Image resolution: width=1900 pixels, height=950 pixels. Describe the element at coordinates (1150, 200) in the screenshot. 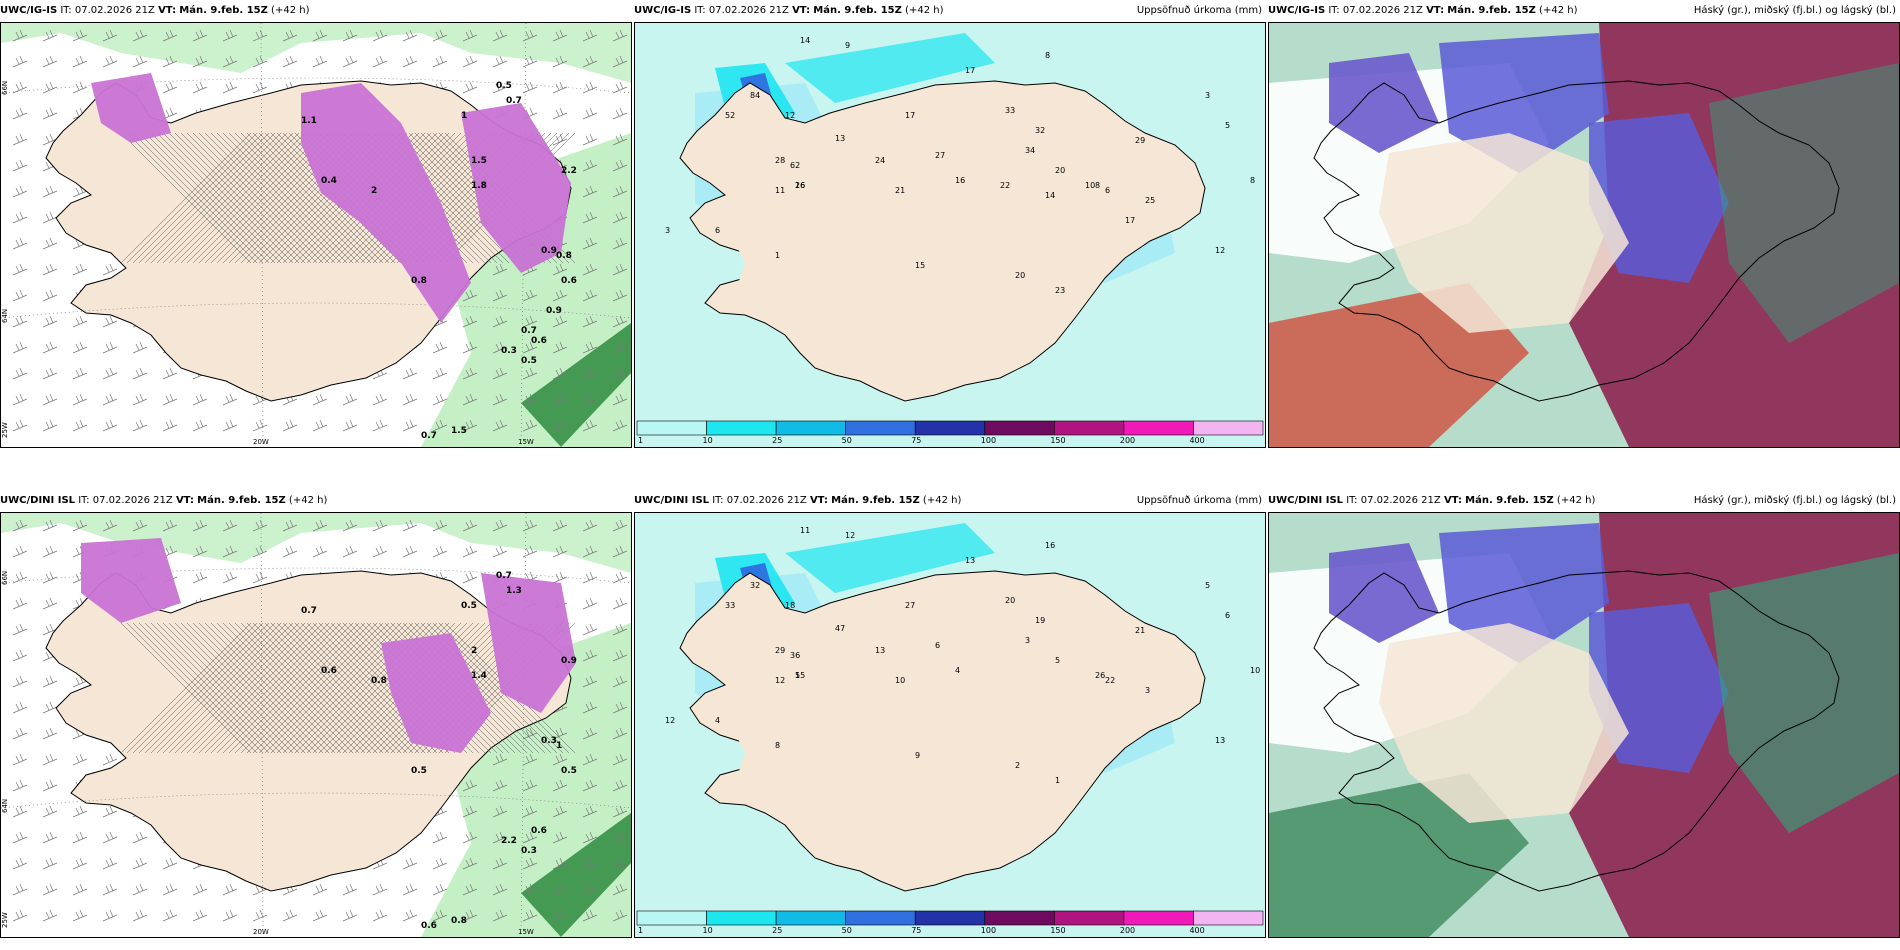

I see `value-label: 25` at that location.